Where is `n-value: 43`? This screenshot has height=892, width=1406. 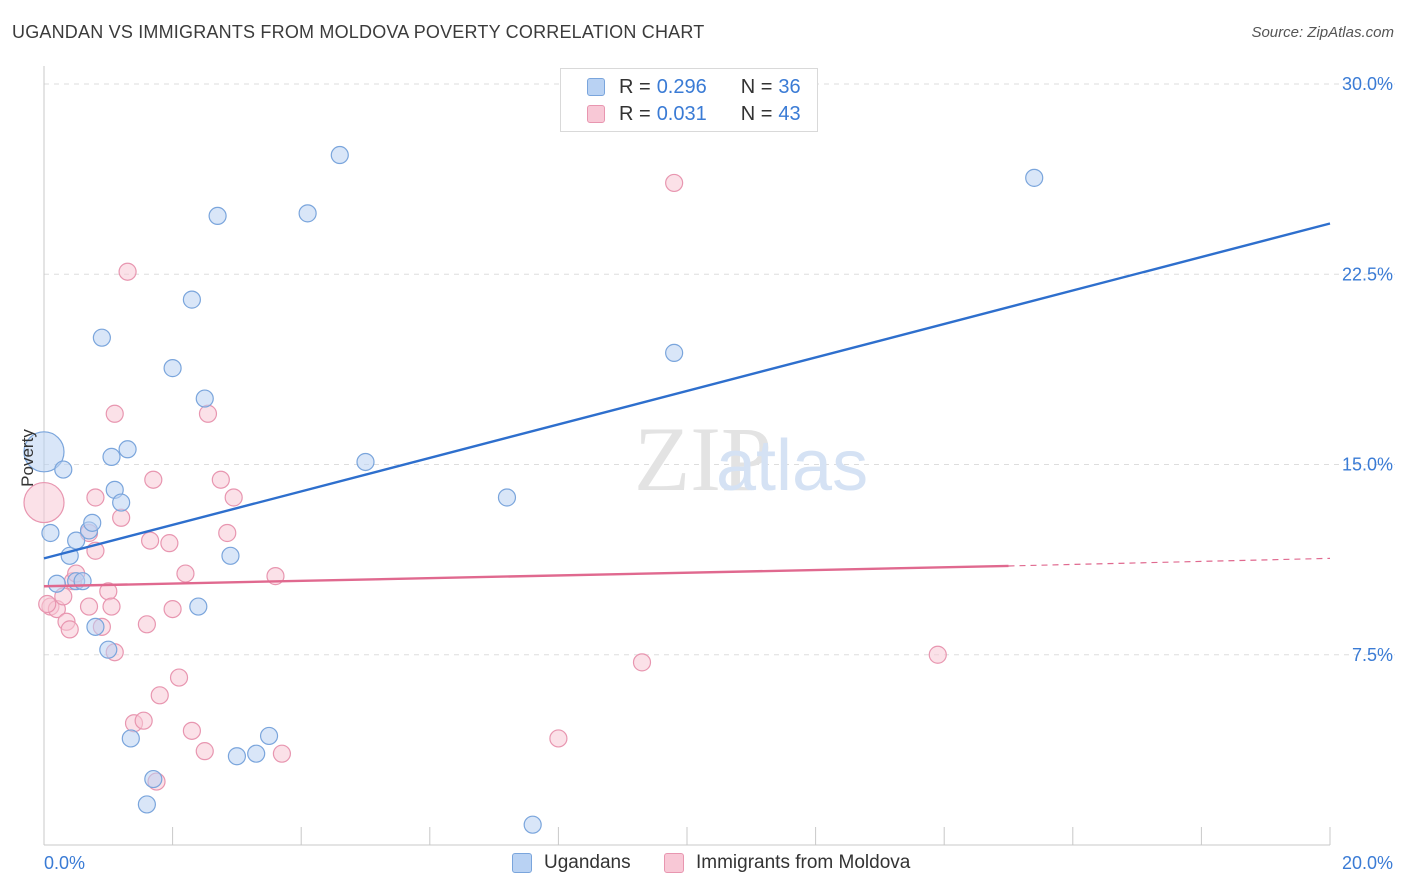
n-value: 43 is located at coordinates (789, 113).